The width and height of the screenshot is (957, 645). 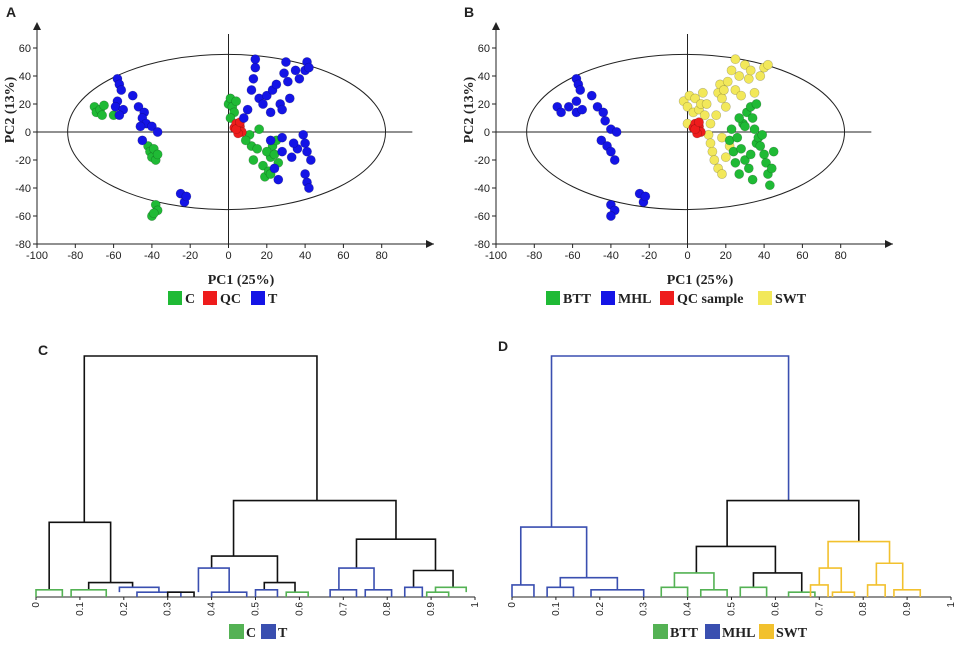 What do you see at coordinates (841, 256) in the screenshot?
I see `x-tick-label: 80` at bounding box center [841, 256].